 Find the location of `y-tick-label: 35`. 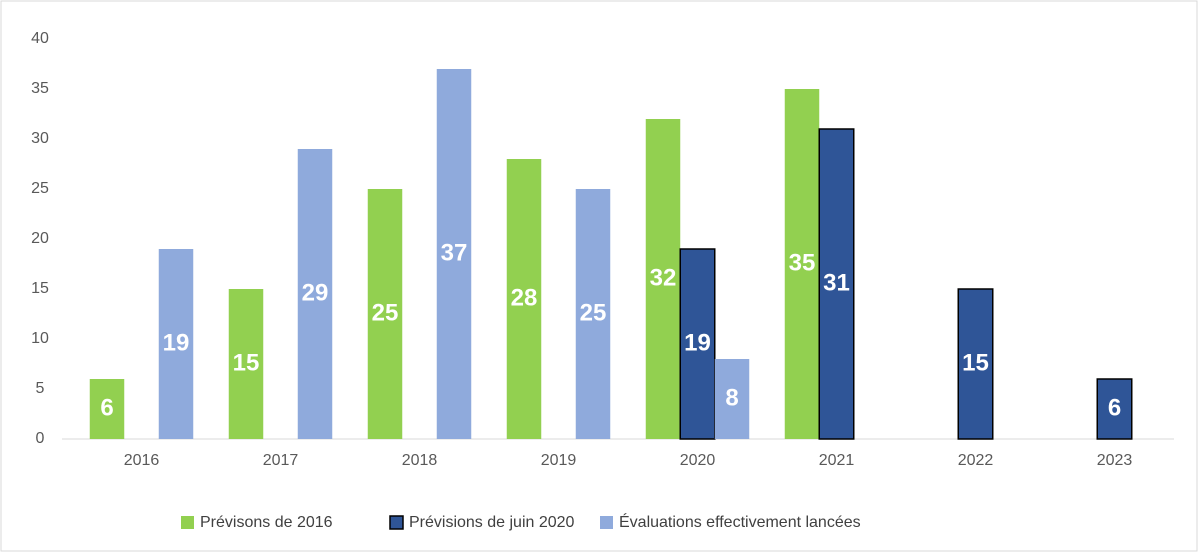

y-tick-label: 35 is located at coordinates (40, 88).